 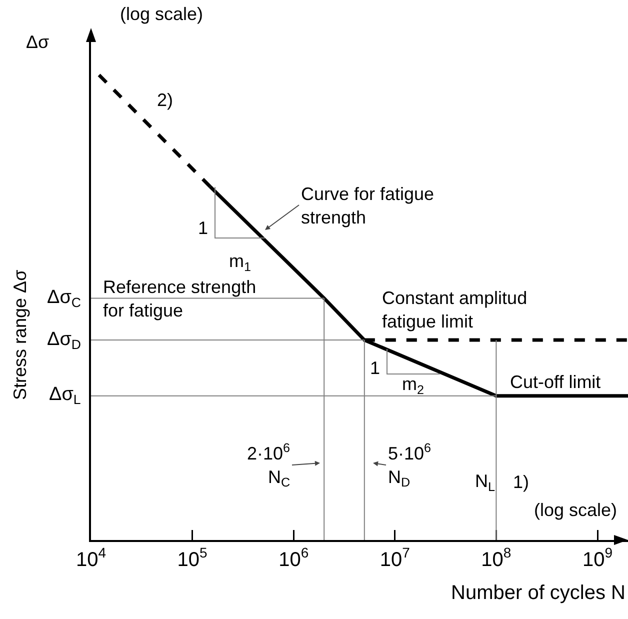 What do you see at coordinates (413, 385) in the screenshot?
I see `annotation: m$_{2}$` at bounding box center [413, 385].